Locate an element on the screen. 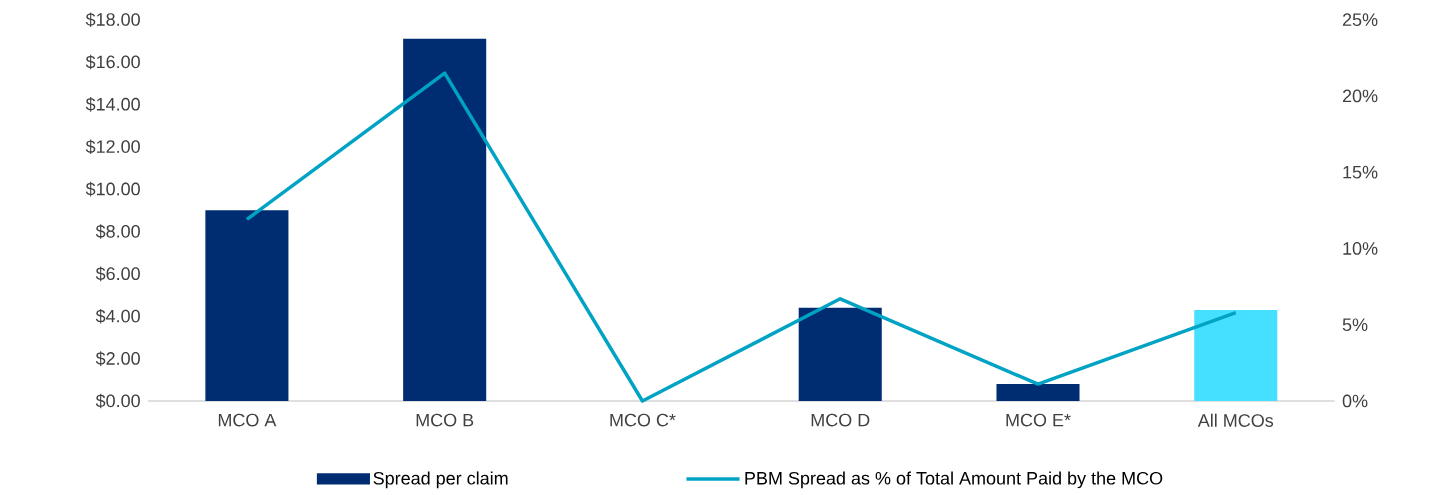 The width and height of the screenshot is (1435, 495). x-tick-label: MCO D is located at coordinates (840, 420).